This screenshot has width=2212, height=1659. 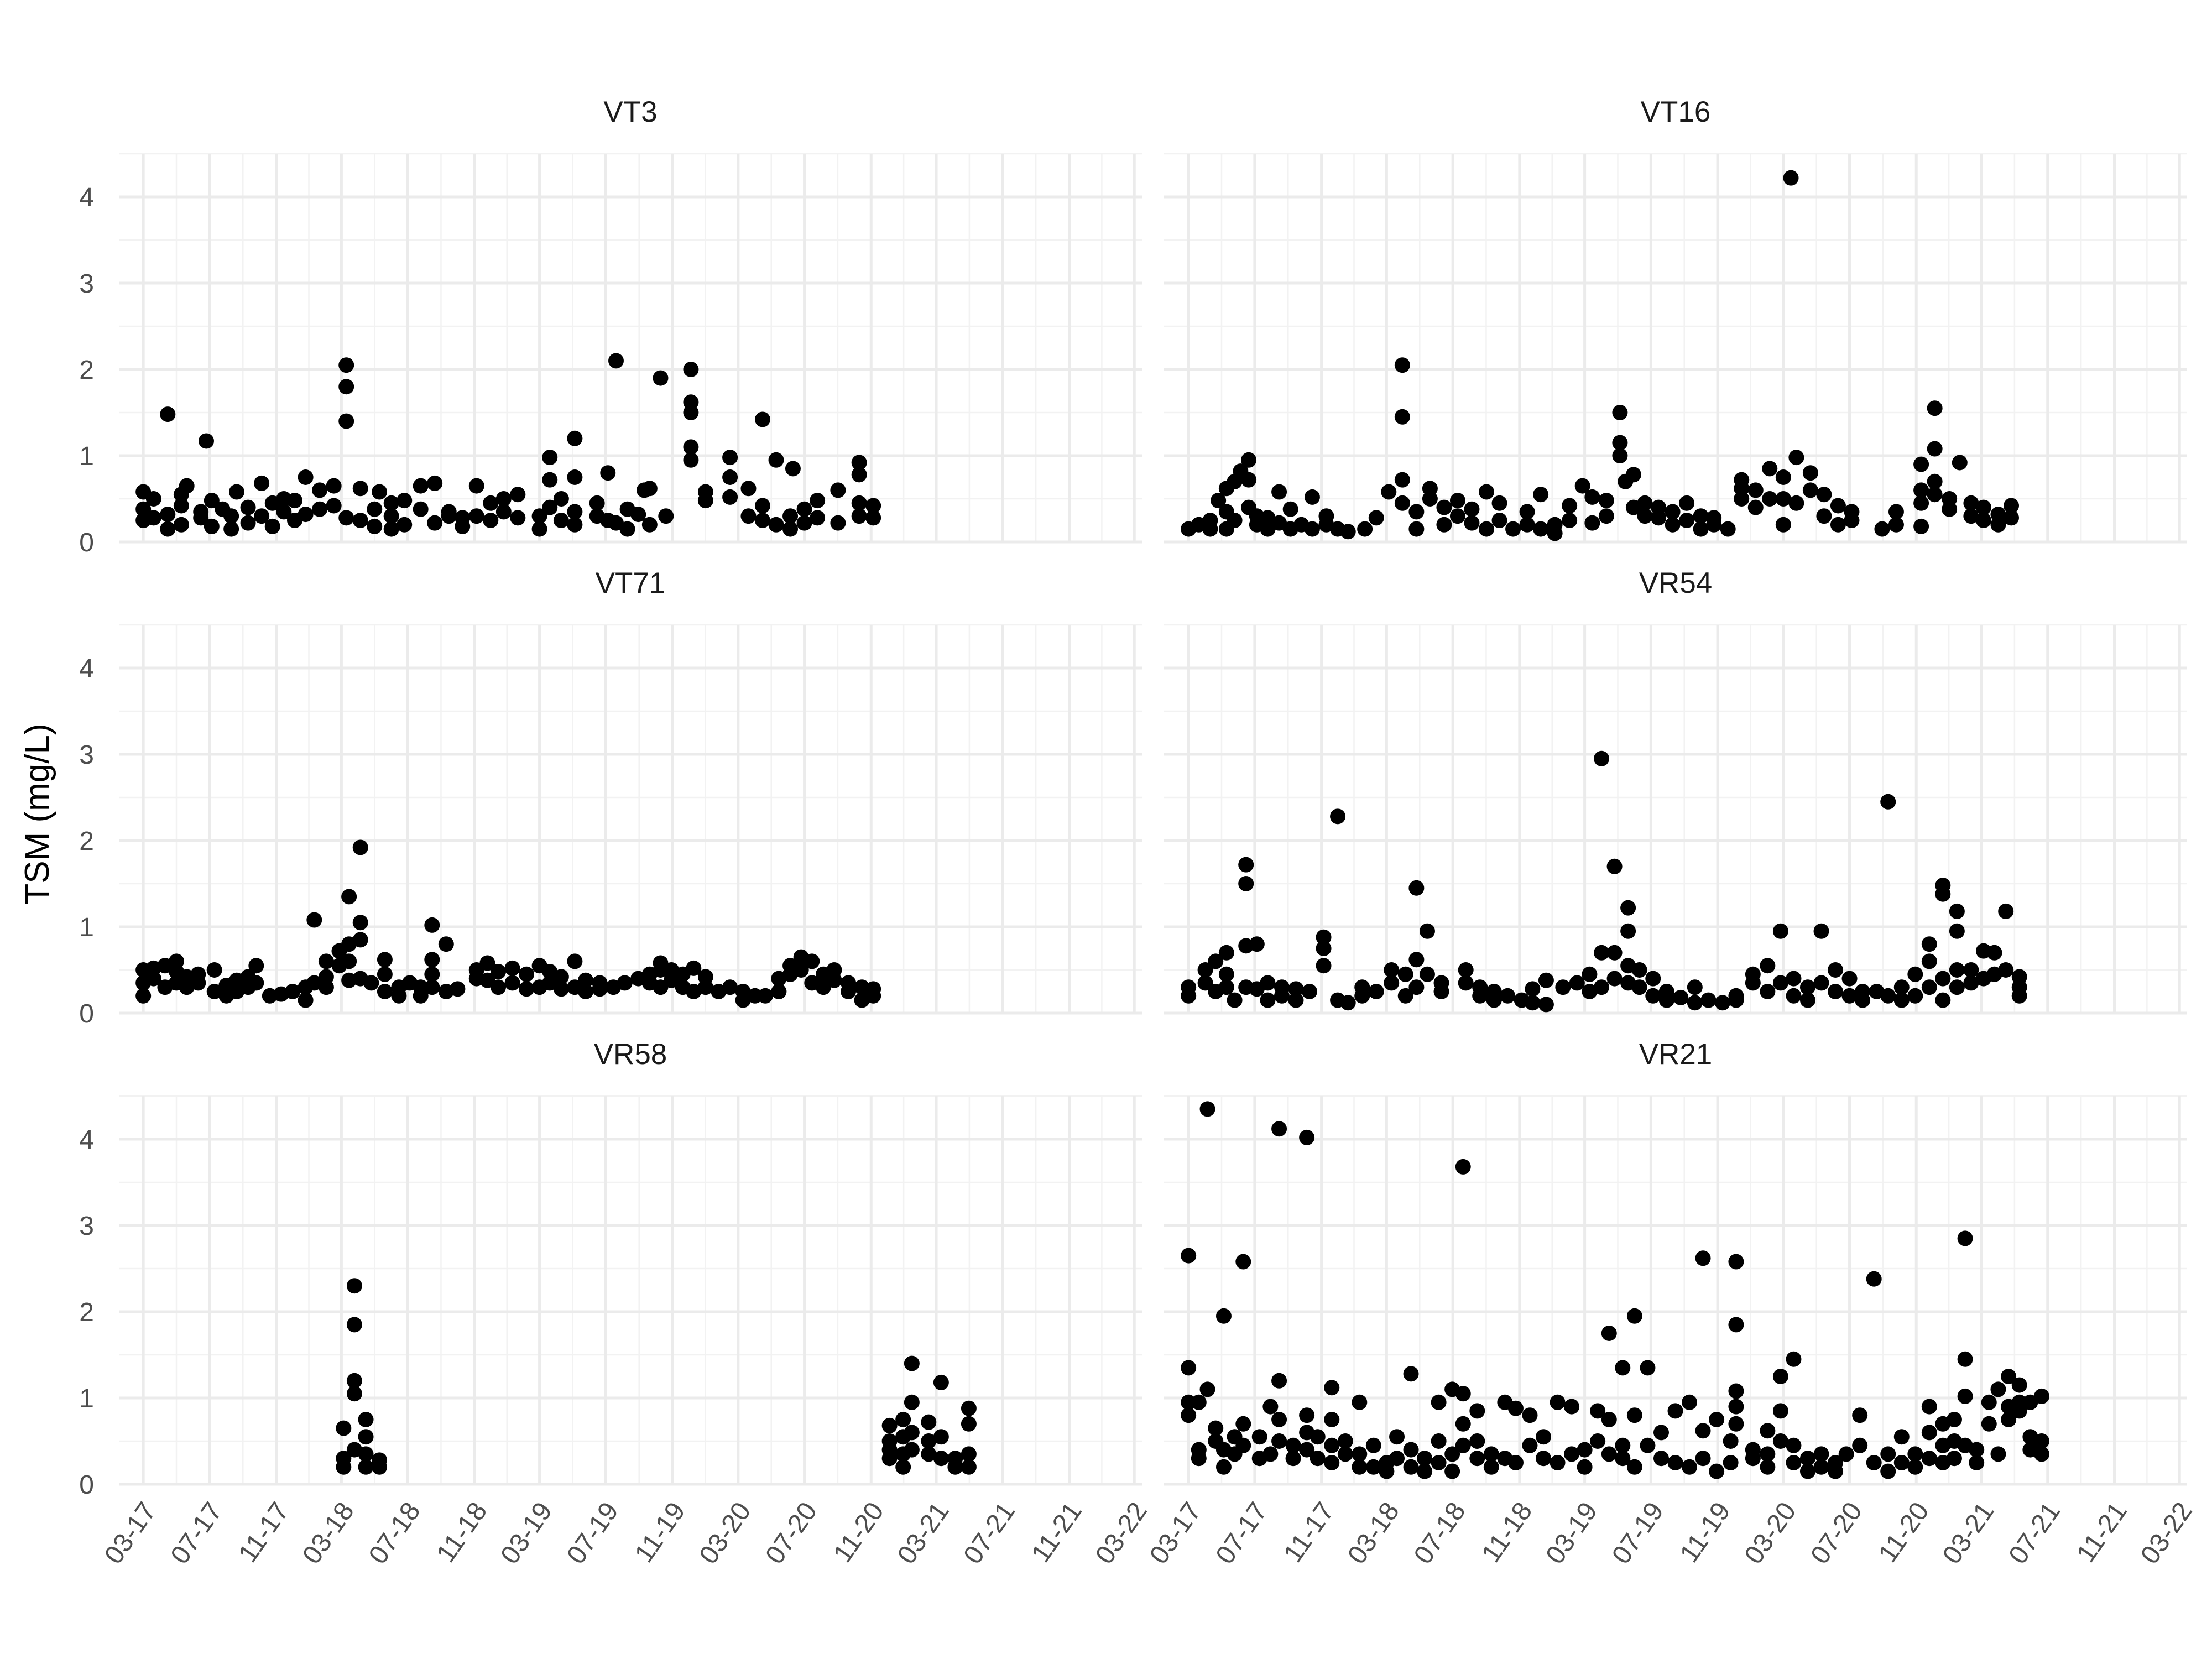 I want to click on x-tick-label: 07-18, so click(x=1440, y=1533).